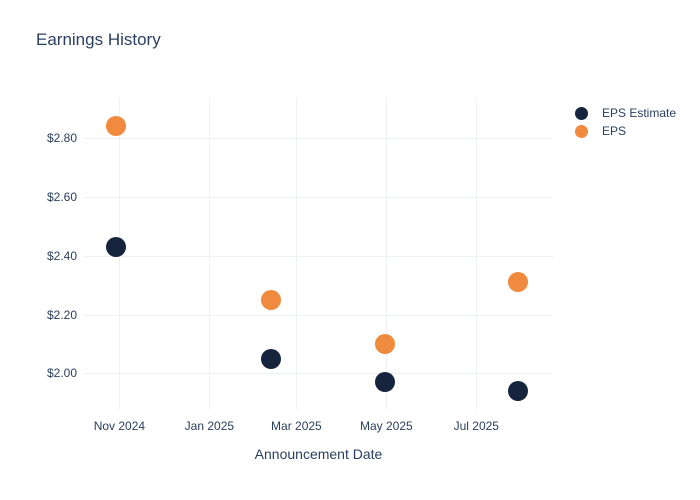  I want to click on legend-item-eps-estimate: EPS Estimate, so click(625, 113).